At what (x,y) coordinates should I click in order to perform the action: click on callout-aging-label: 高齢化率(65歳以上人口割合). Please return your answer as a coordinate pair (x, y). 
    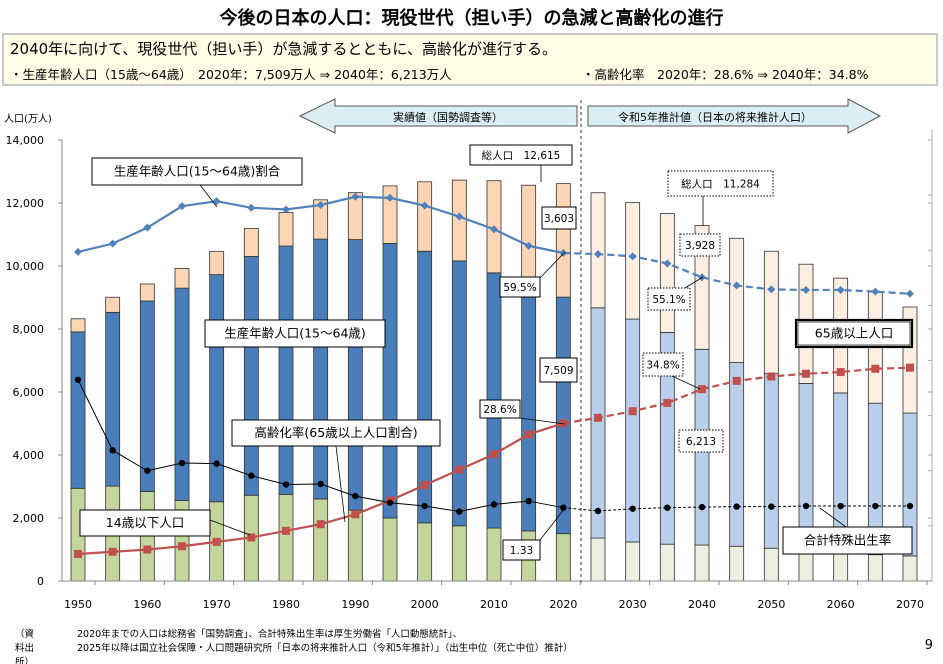
    Looking at the image, I should click on (335, 432).